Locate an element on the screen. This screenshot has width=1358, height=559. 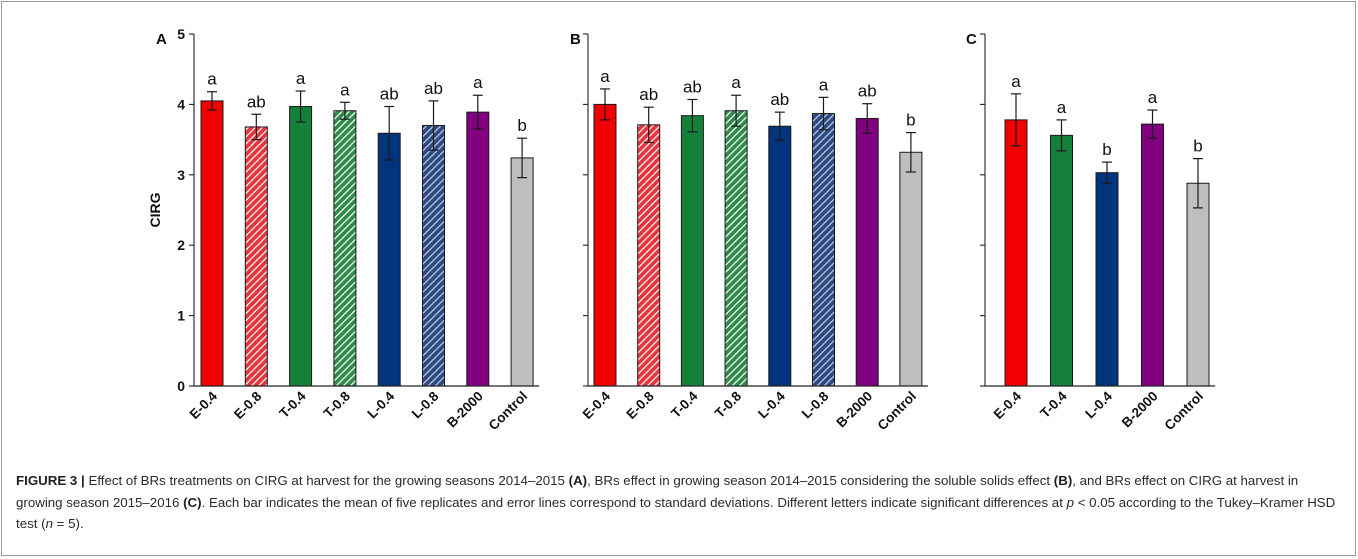
y-tick-label: 1 is located at coordinates (181, 316).